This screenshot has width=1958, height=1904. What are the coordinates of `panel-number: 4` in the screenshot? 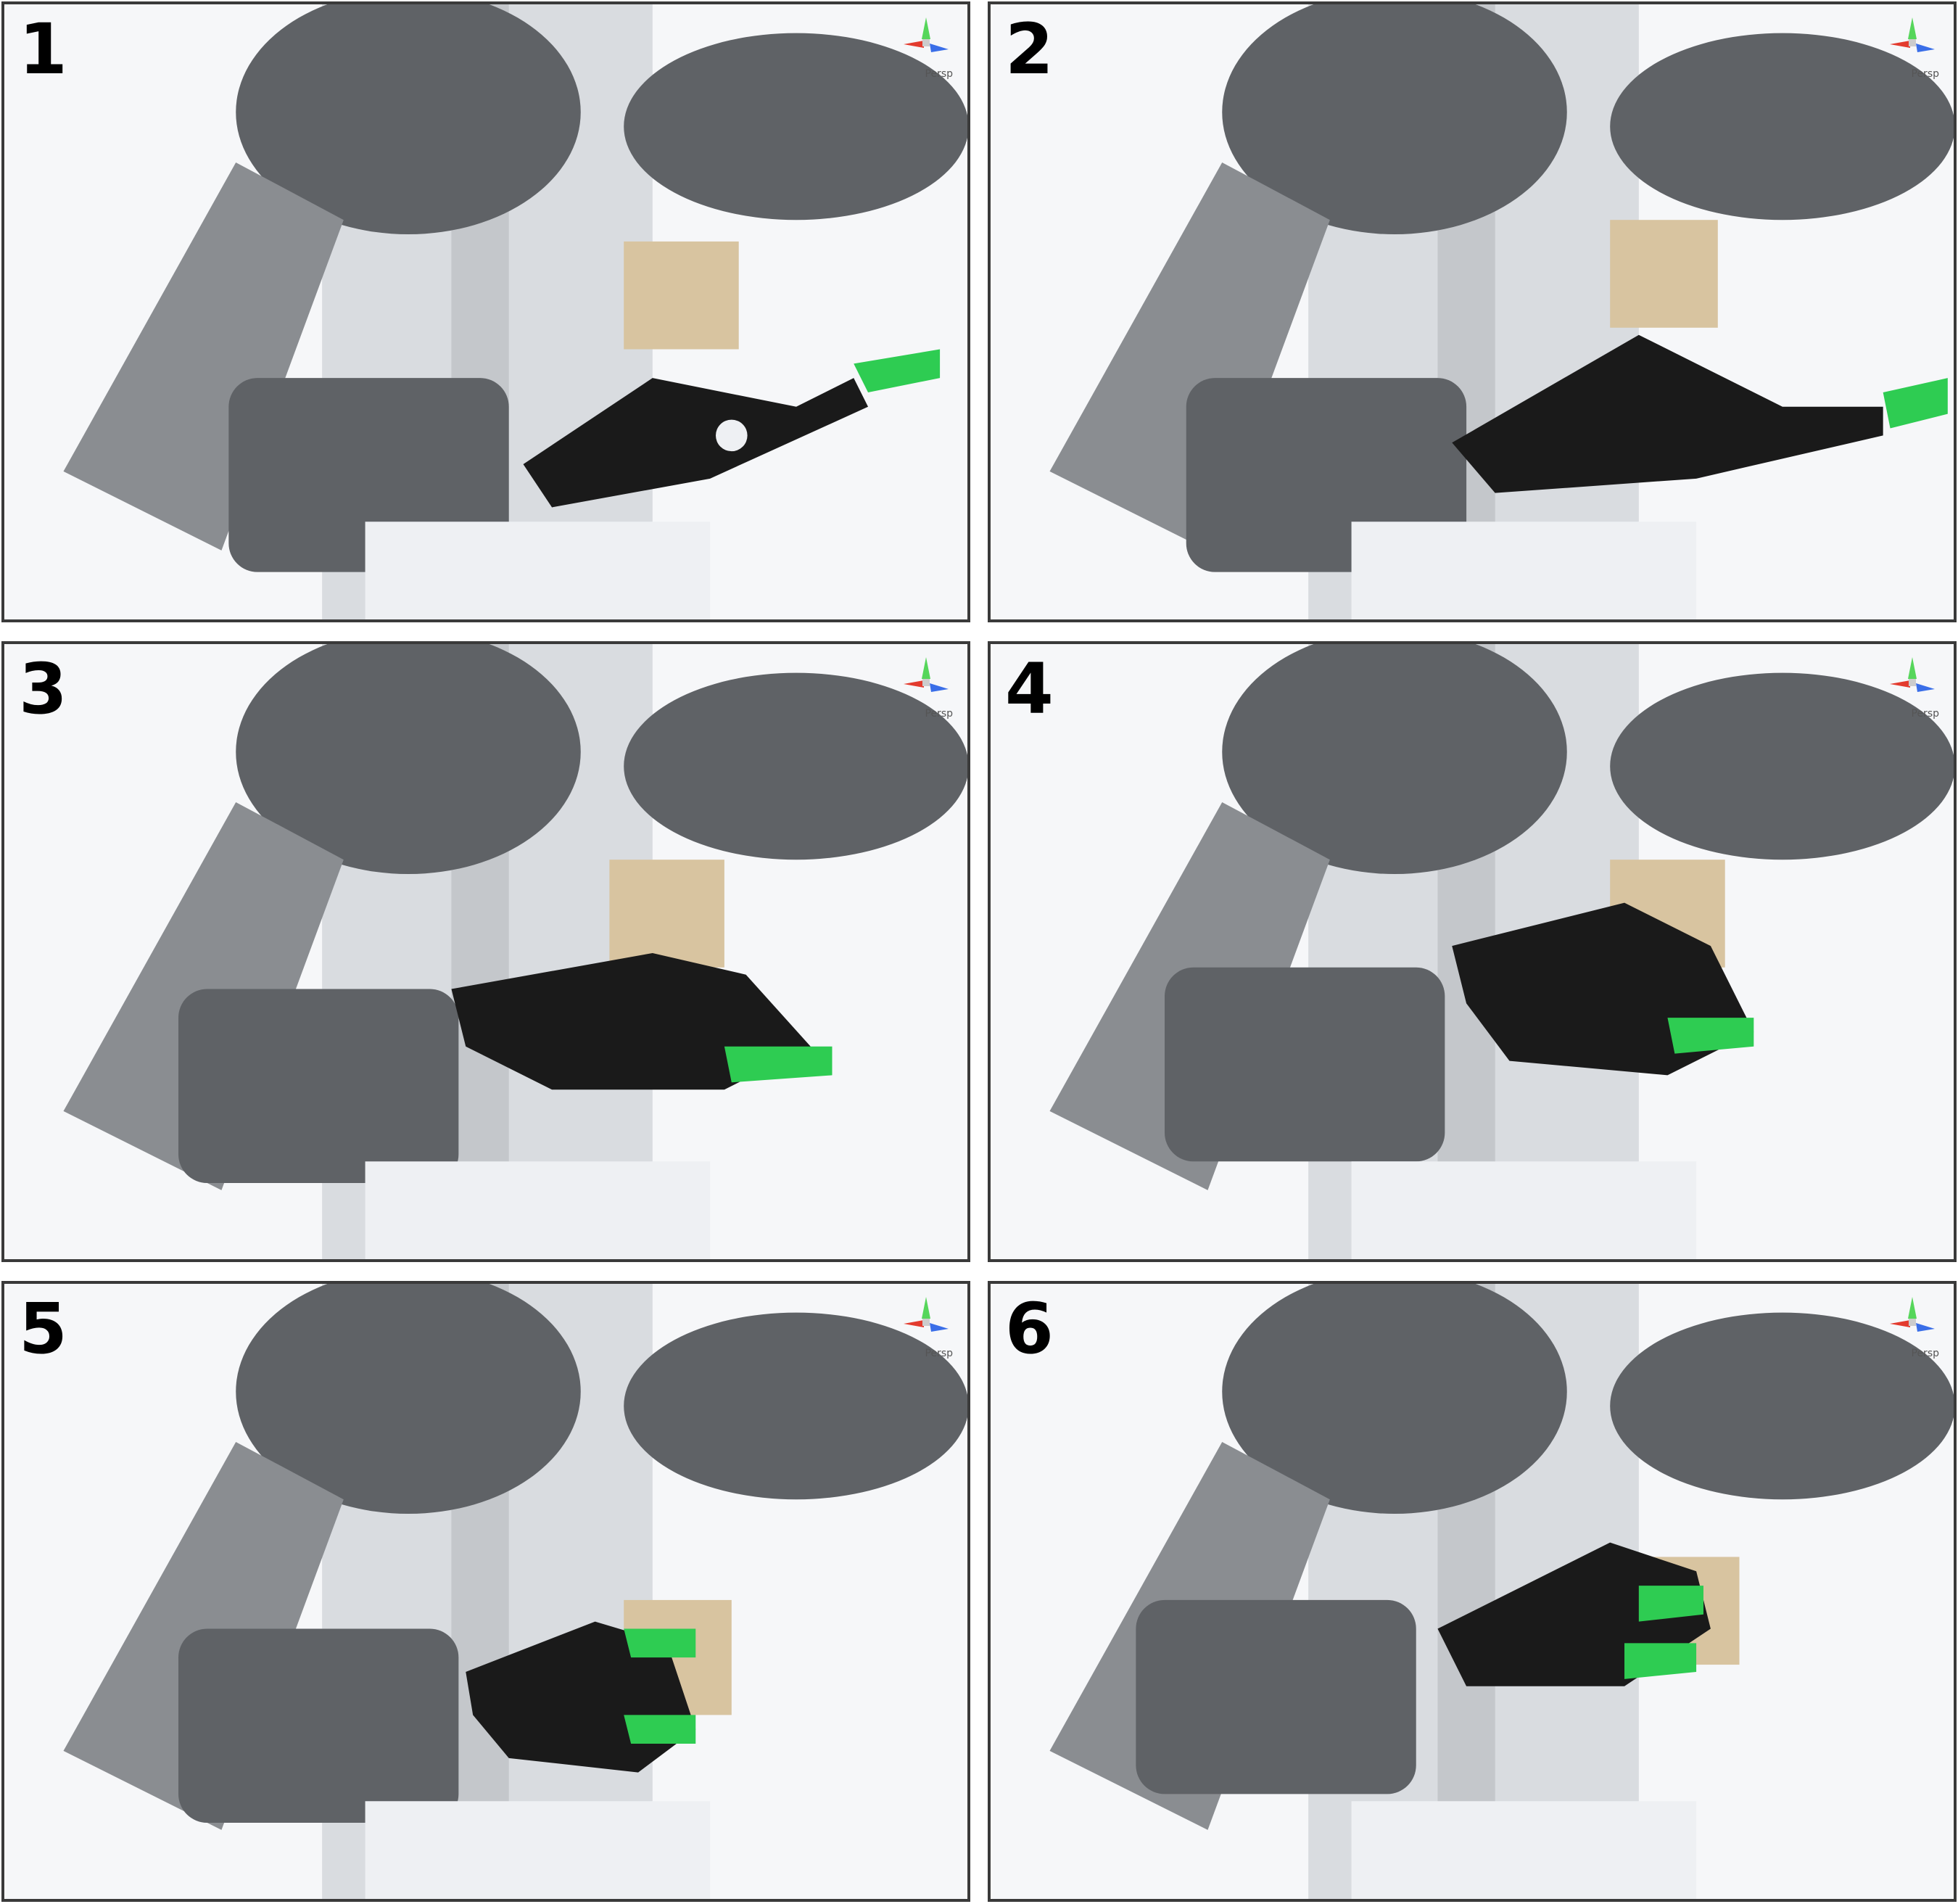 It's located at (1029, 689).